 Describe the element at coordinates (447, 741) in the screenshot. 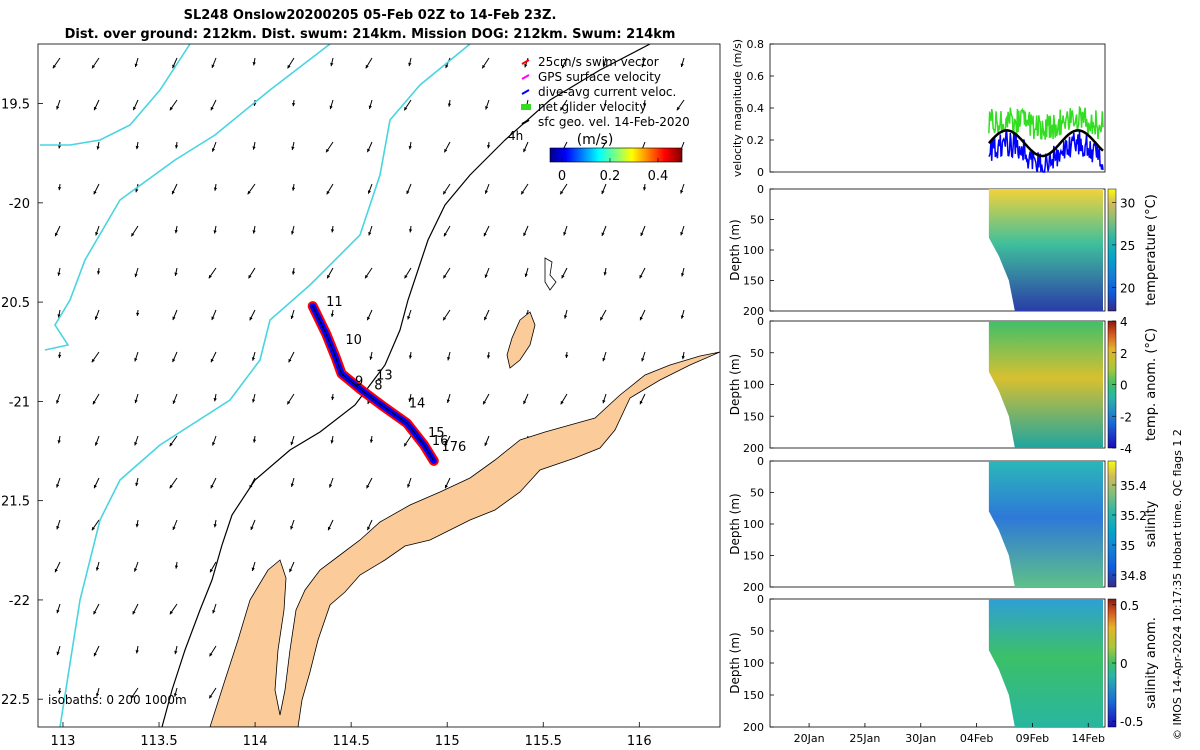

I see `map-x-tick-label: 115` at that location.